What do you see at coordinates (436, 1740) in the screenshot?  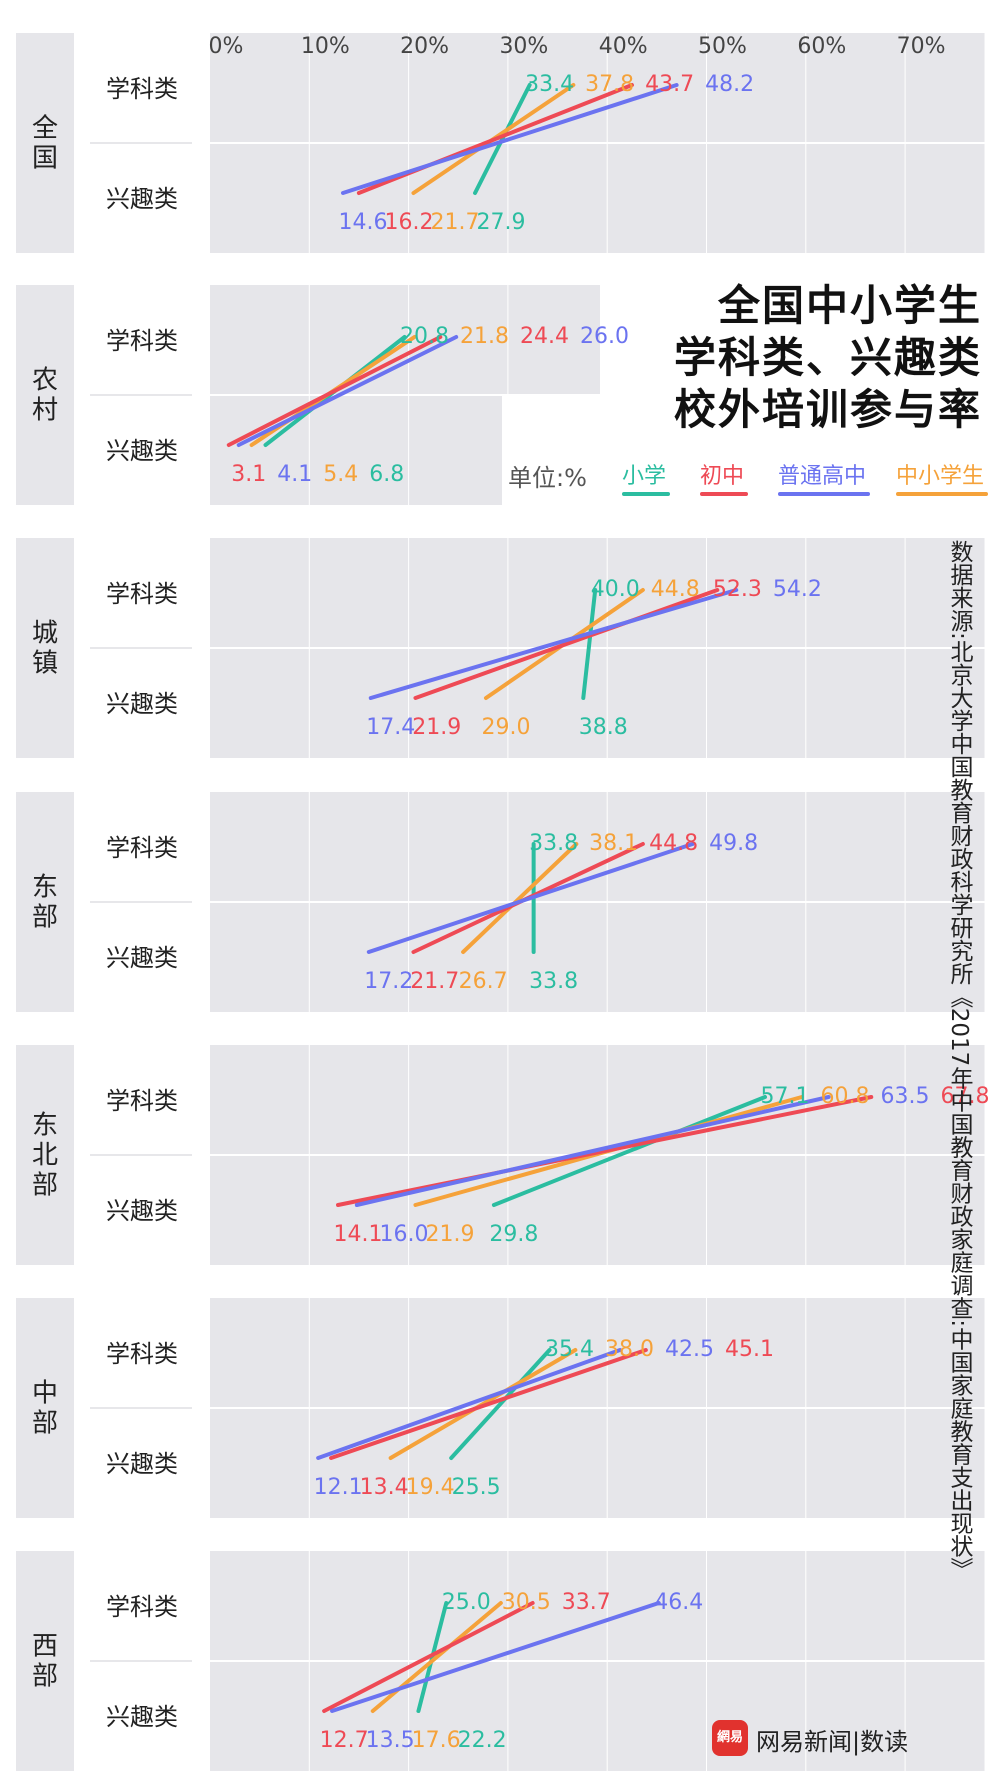 I see `value-label-interest: 17.6` at bounding box center [436, 1740].